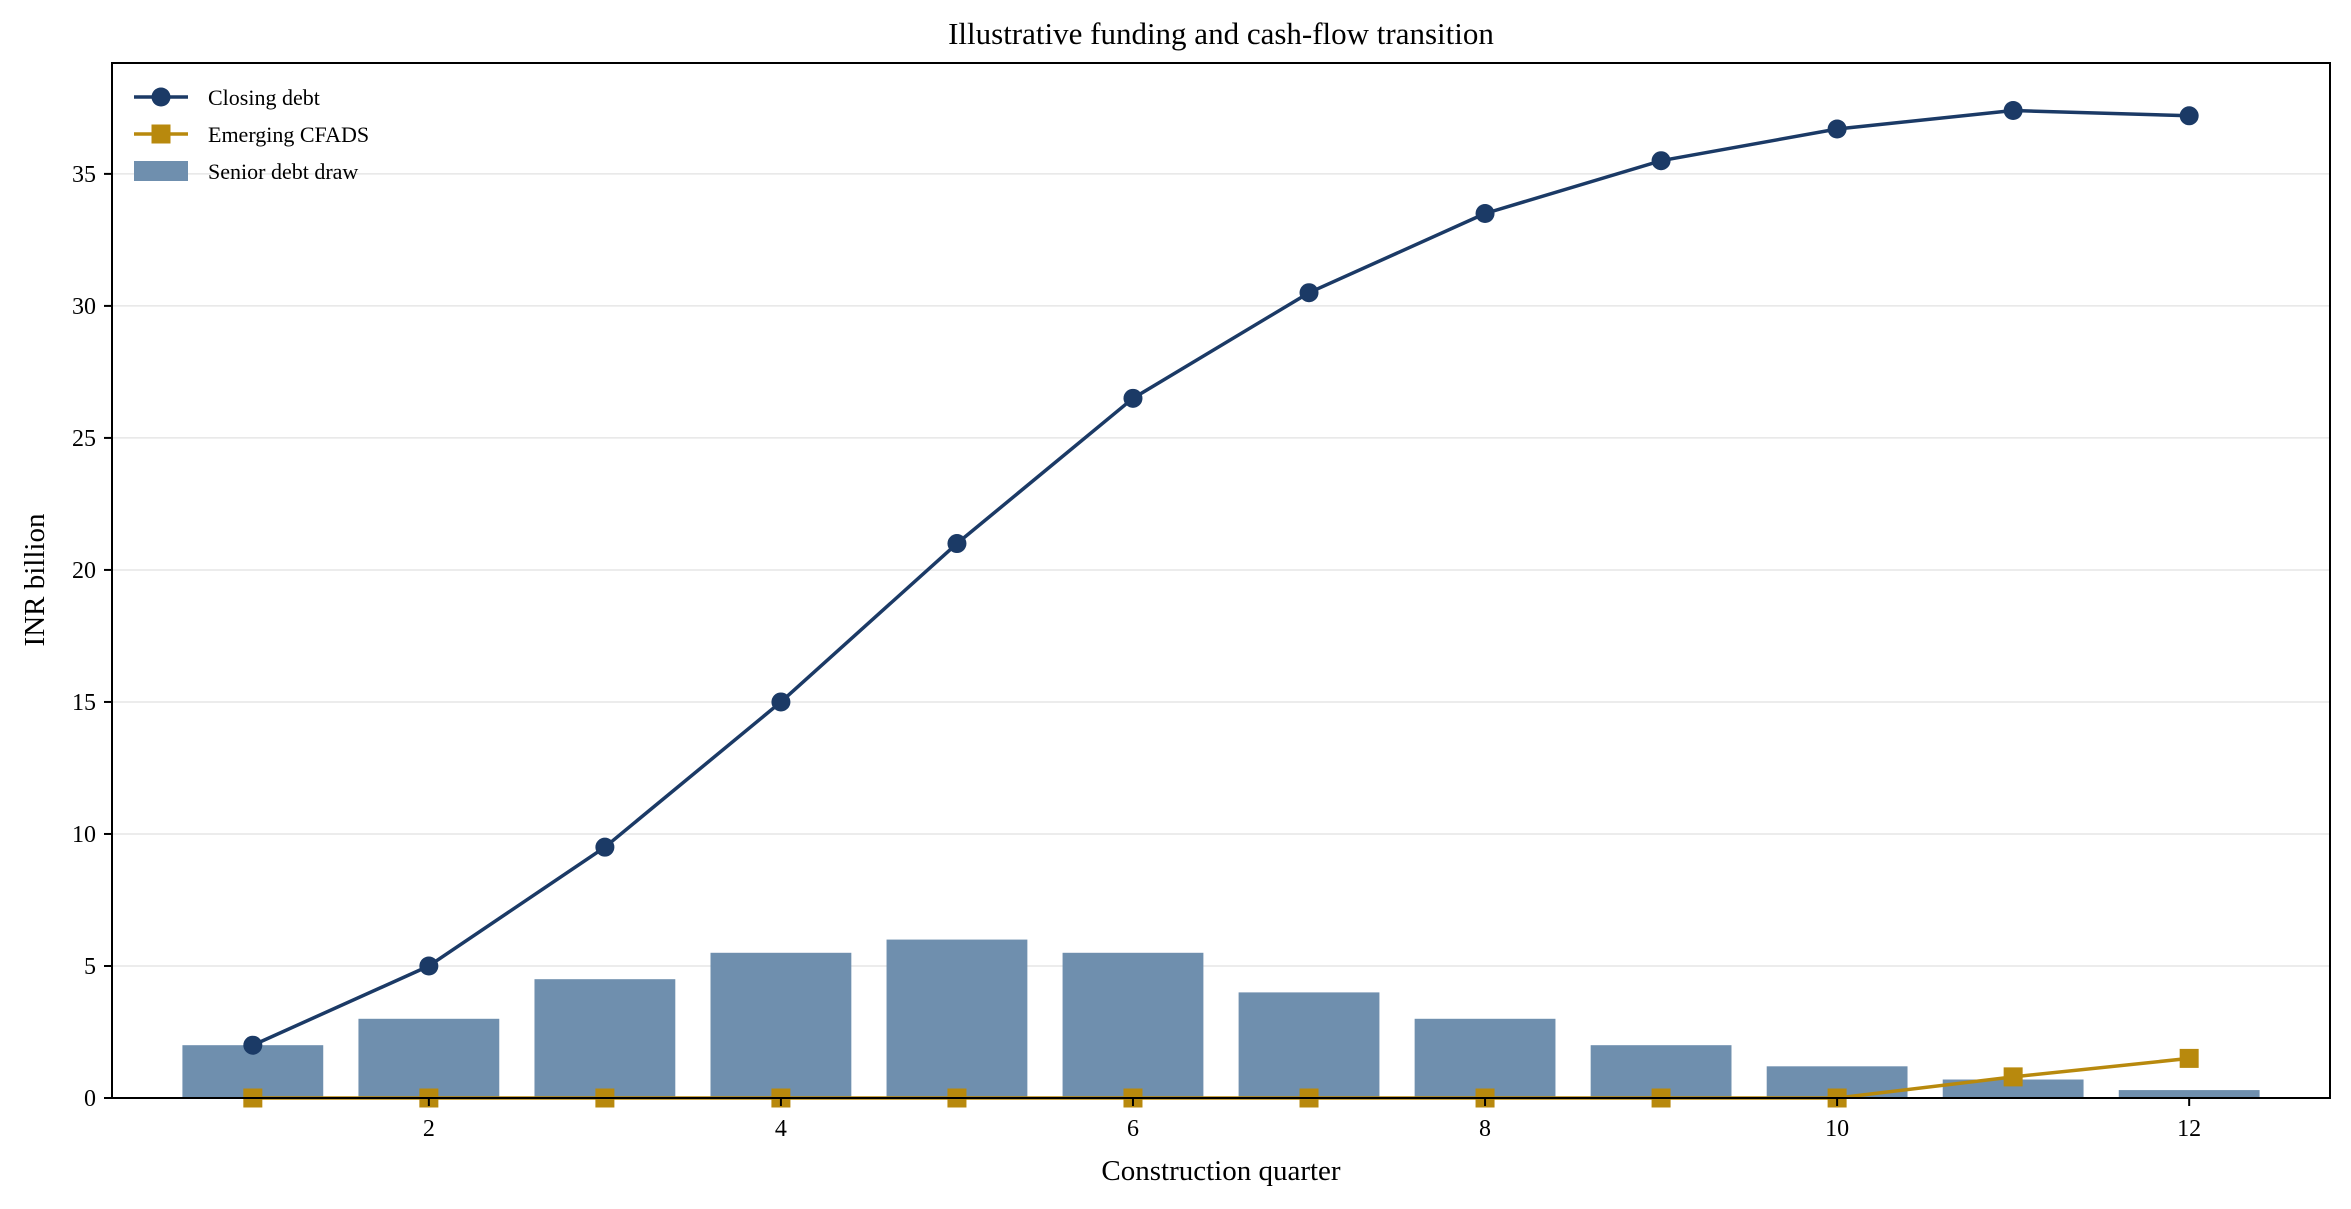 Image resolution: width=2351 pixels, height=1209 pixels. What do you see at coordinates (264, 97) in the screenshot?
I see `legend-label-closing-debt: Closing debt` at bounding box center [264, 97].